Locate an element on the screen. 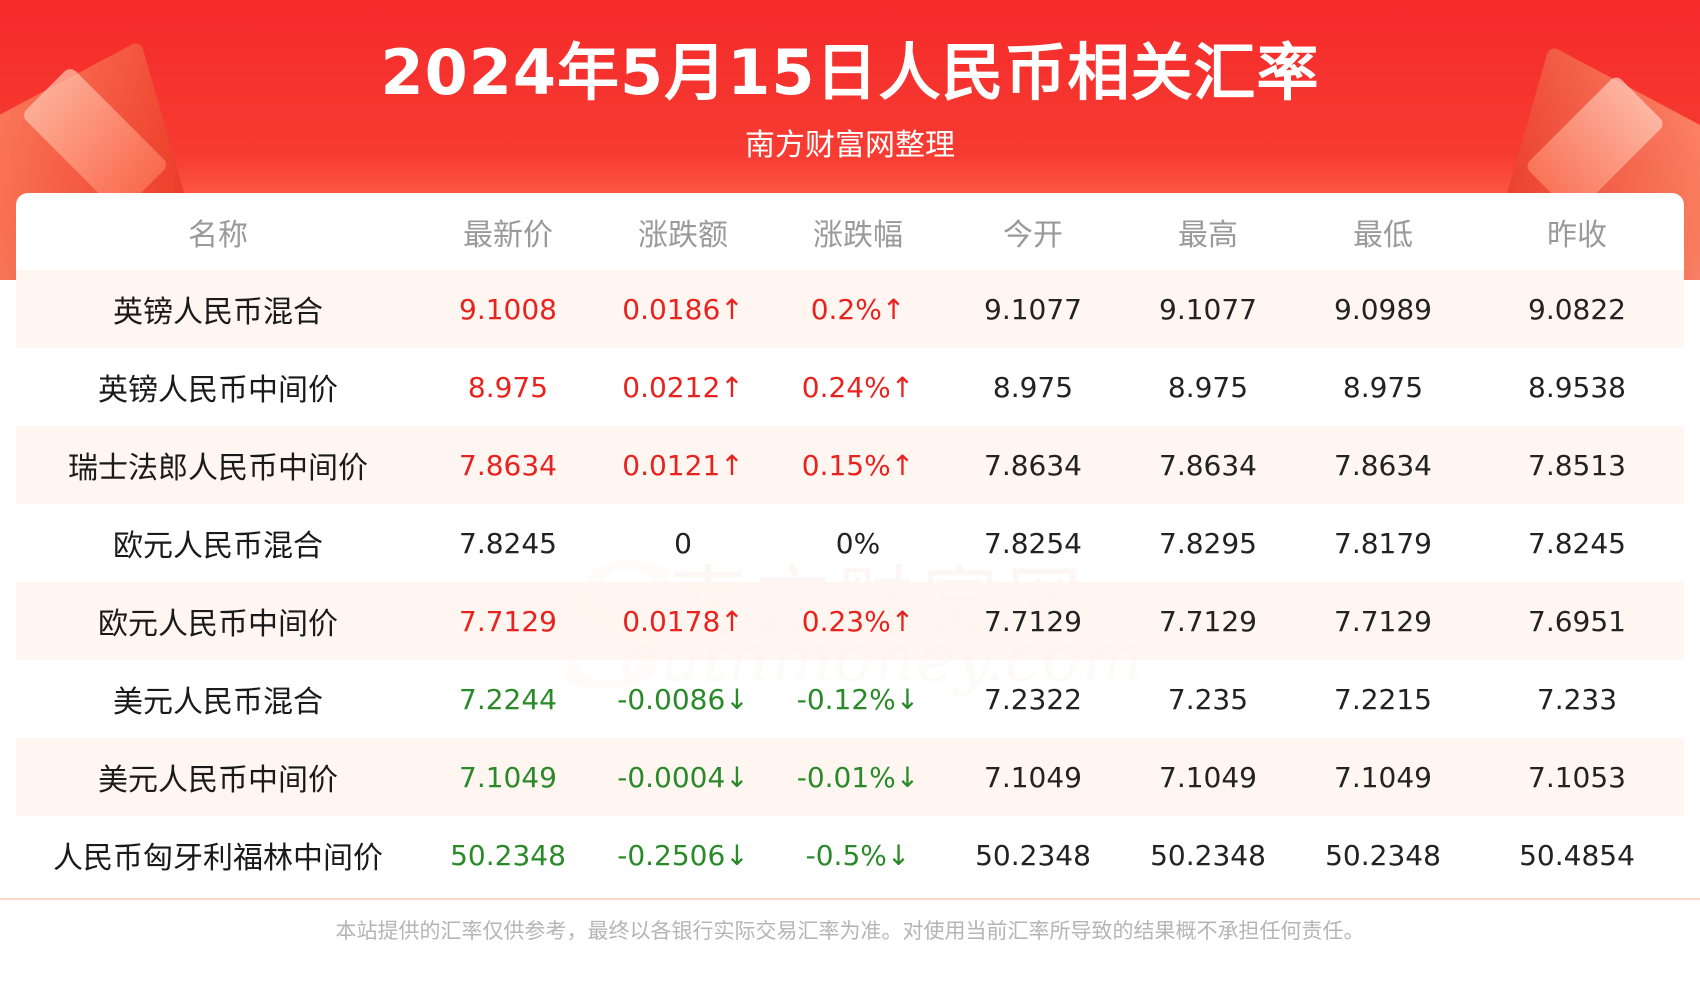 Image resolution: width=1700 pixels, height=1000 pixels. cell-change: 0 is located at coordinates (683, 543).